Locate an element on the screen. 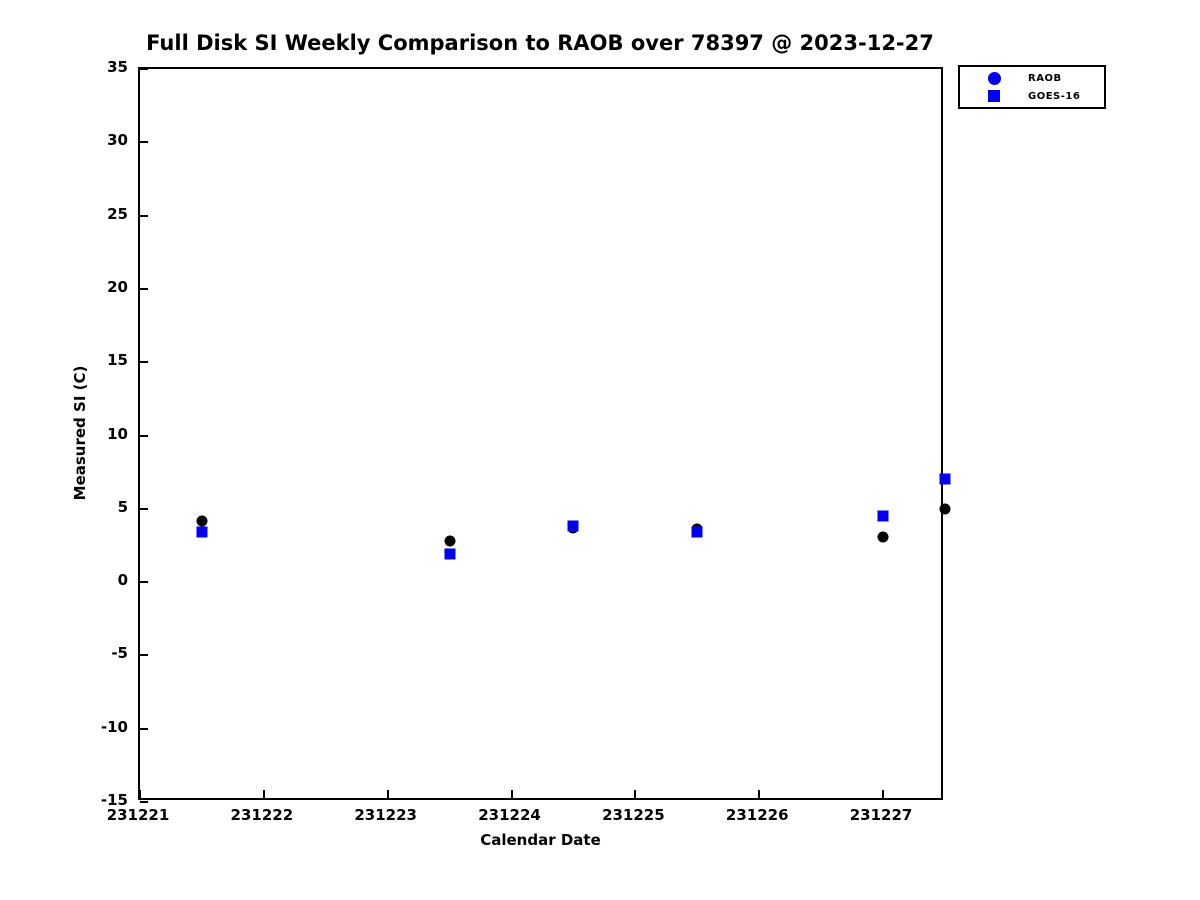  goes16-square-icon is located at coordinates (994, 96).